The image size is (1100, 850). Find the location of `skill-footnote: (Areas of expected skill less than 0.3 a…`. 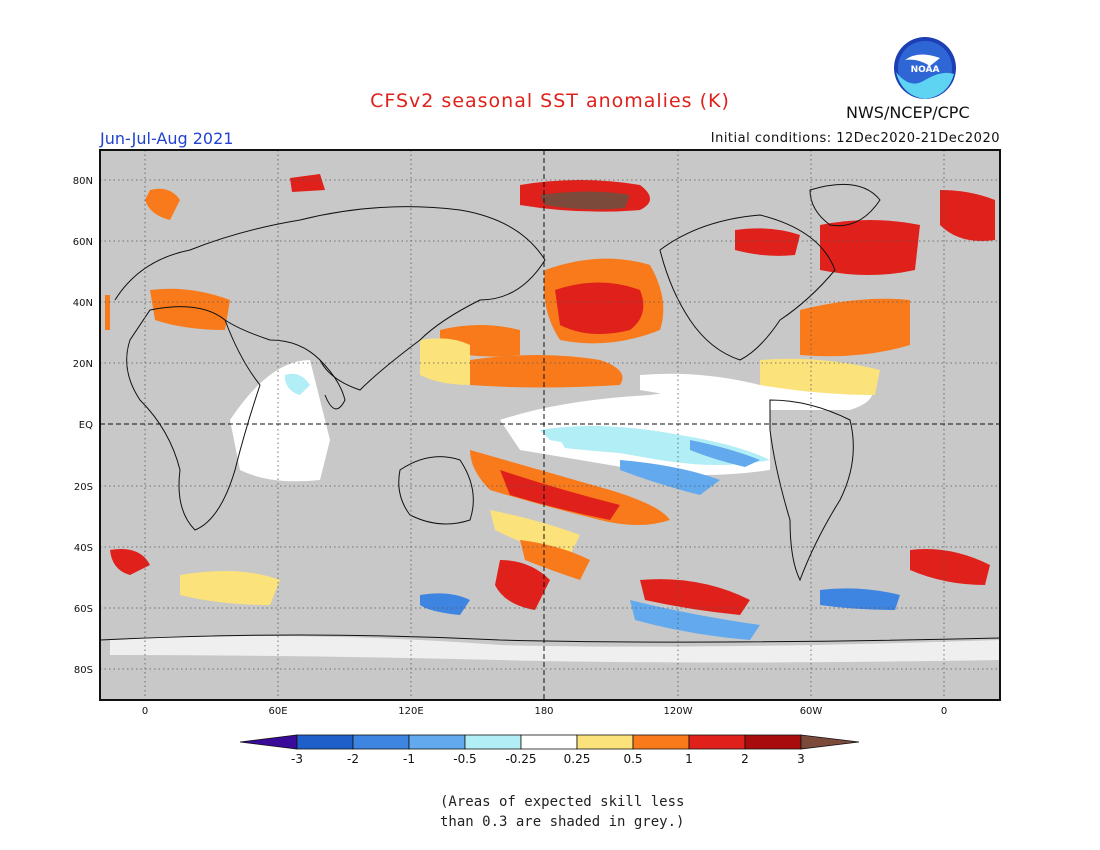

skill-footnote: (Areas of expected skill less than 0.3 a… is located at coordinates (600, 812).